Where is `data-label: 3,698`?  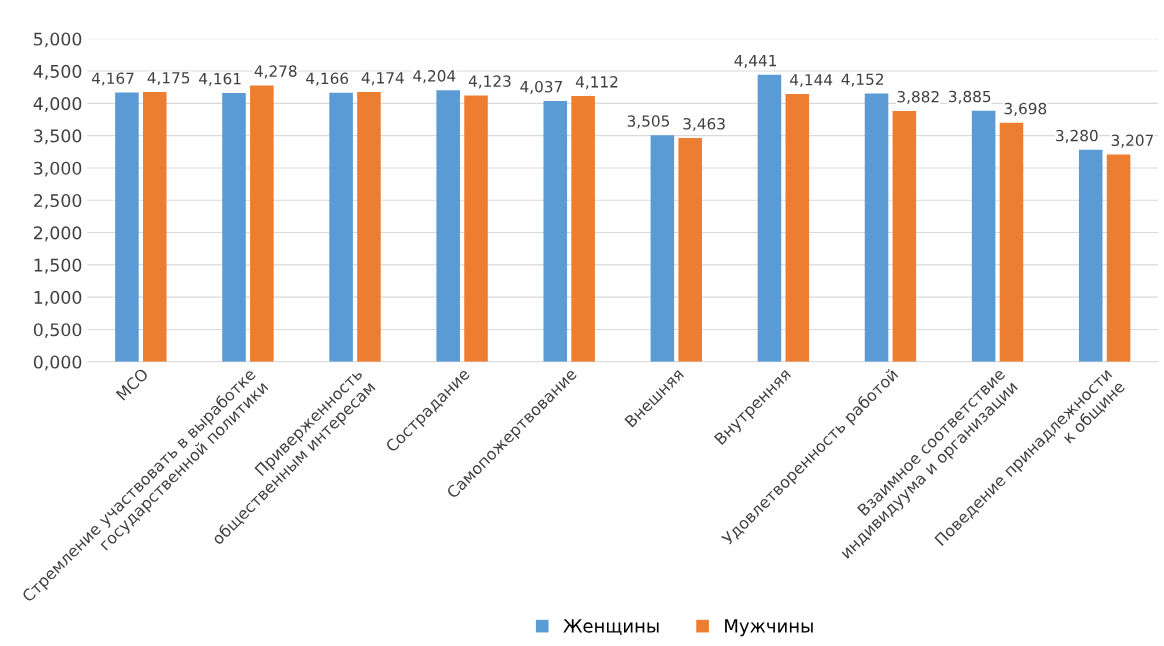 data-label: 3,698 is located at coordinates (1025, 109).